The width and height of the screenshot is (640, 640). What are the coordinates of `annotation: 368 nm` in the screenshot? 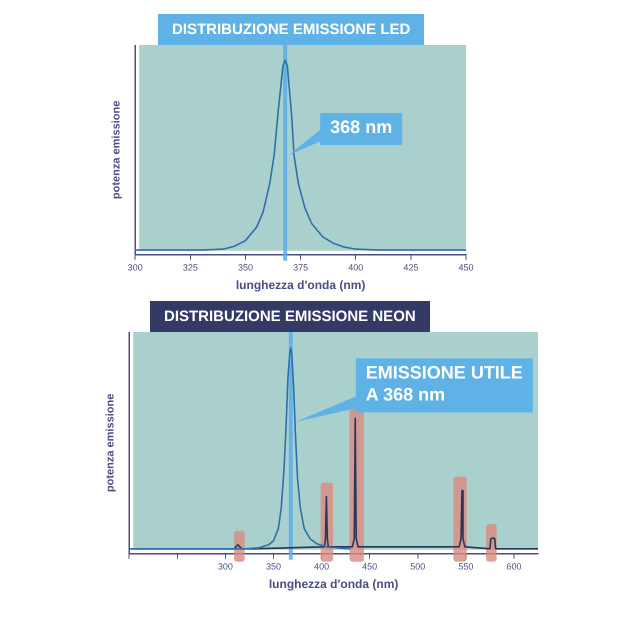 It's located at (361, 127).